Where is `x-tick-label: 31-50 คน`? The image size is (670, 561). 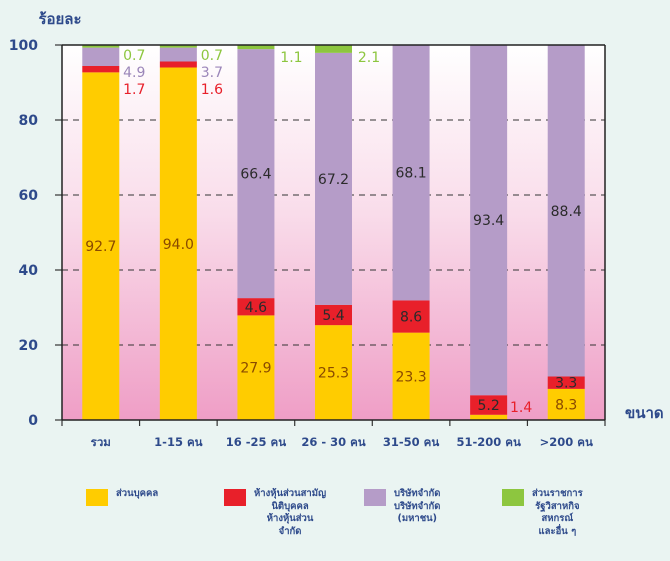 x-tick-label: 31-50 คน is located at coordinates (411, 442).